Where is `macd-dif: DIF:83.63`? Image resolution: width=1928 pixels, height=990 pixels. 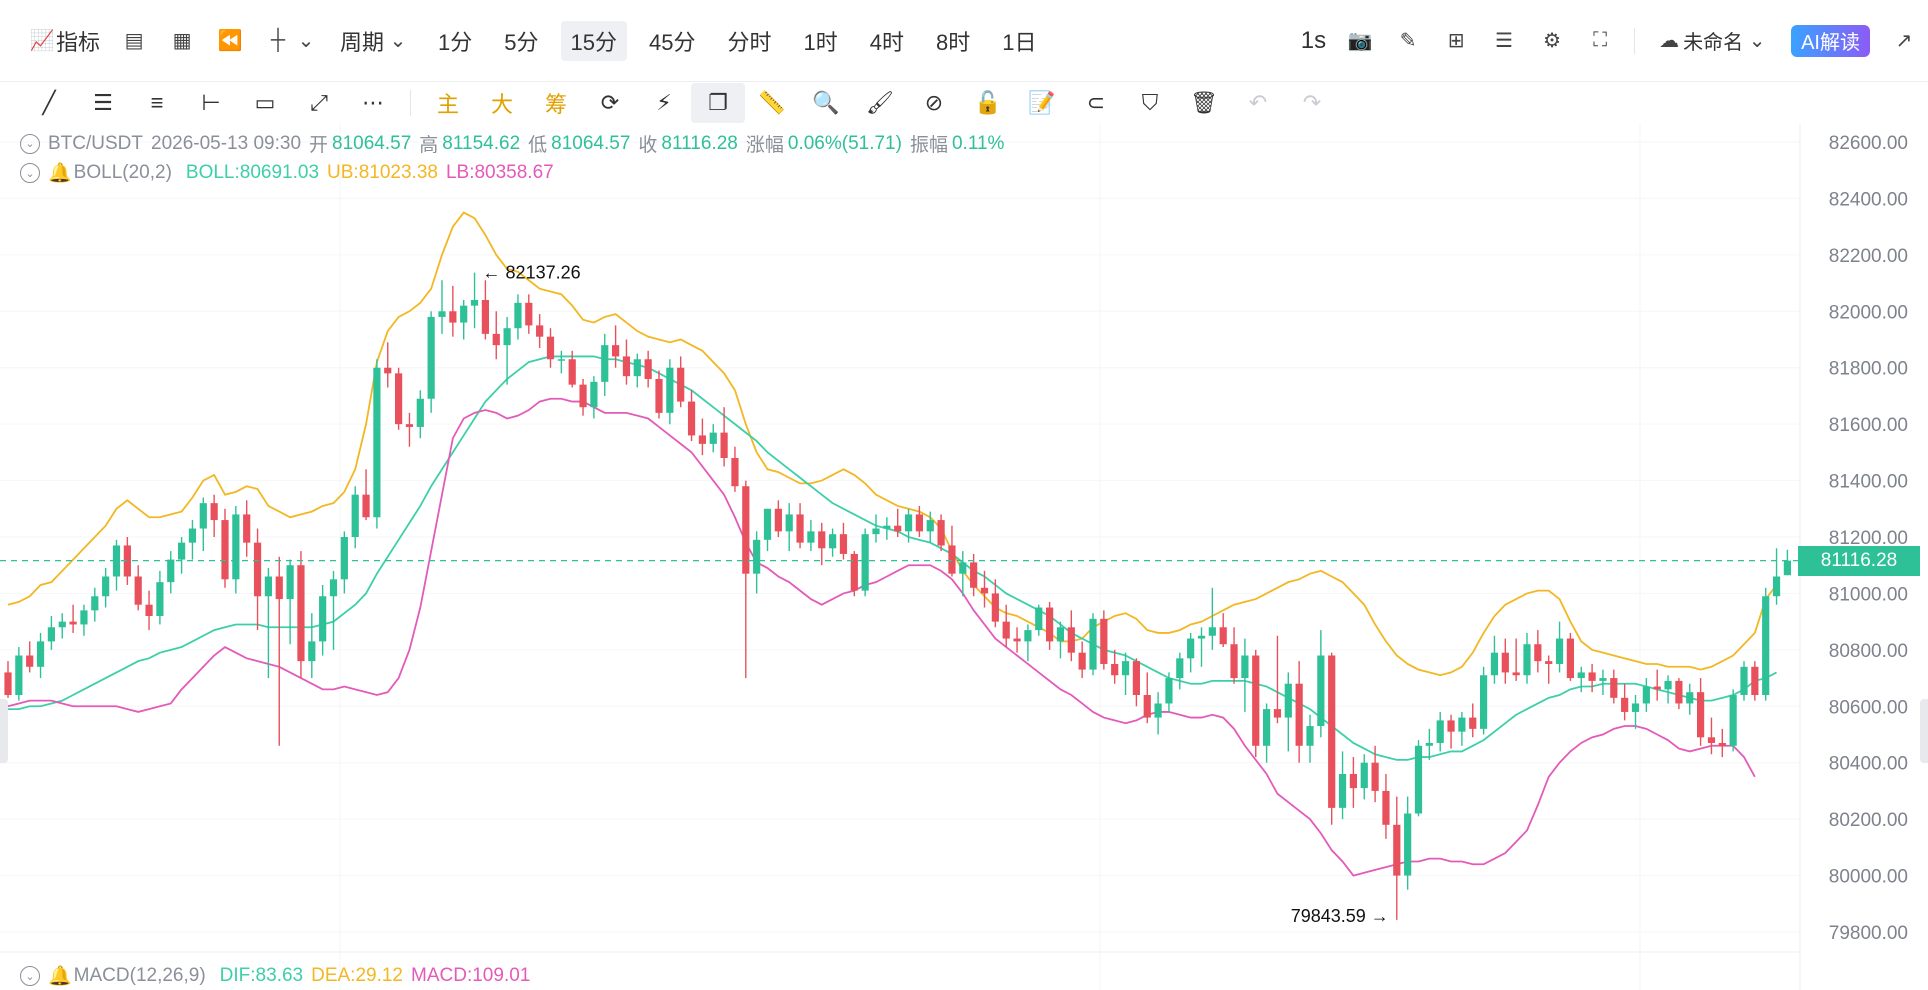
macd-dif: DIF:83.63 is located at coordinates (261, 975).